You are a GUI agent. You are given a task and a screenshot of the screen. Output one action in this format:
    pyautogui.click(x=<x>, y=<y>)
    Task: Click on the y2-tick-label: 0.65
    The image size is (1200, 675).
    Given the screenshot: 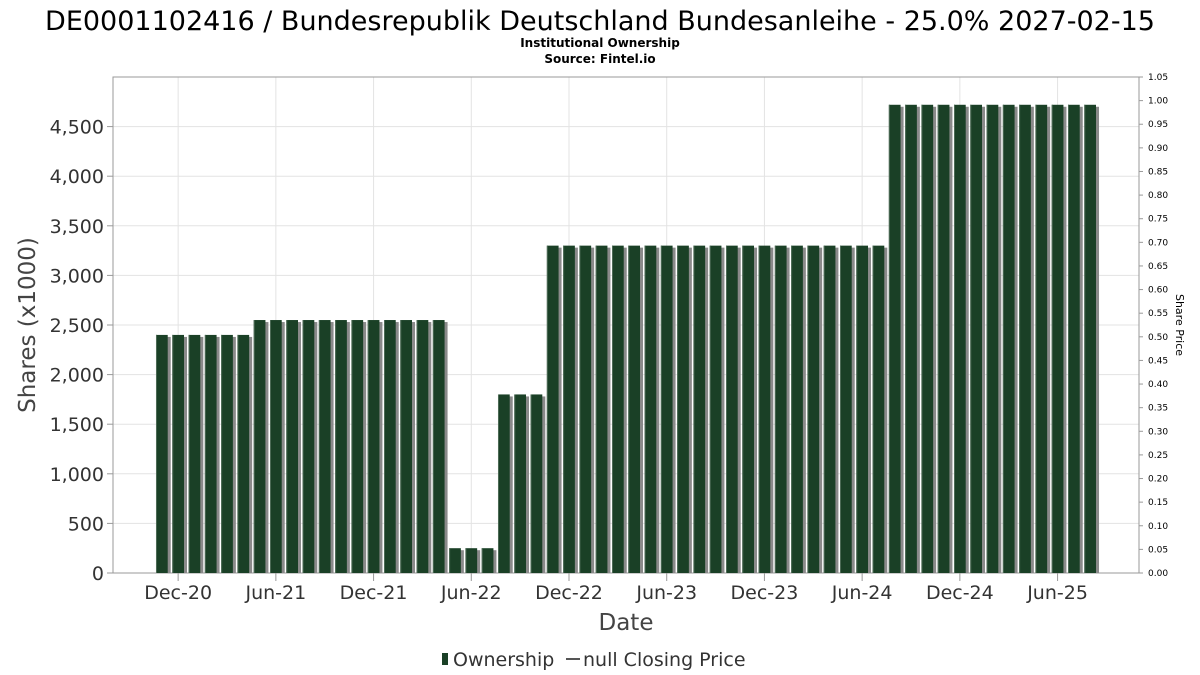 What is the action you would take?
    pyautogui.click(x=1158, y=267)
    